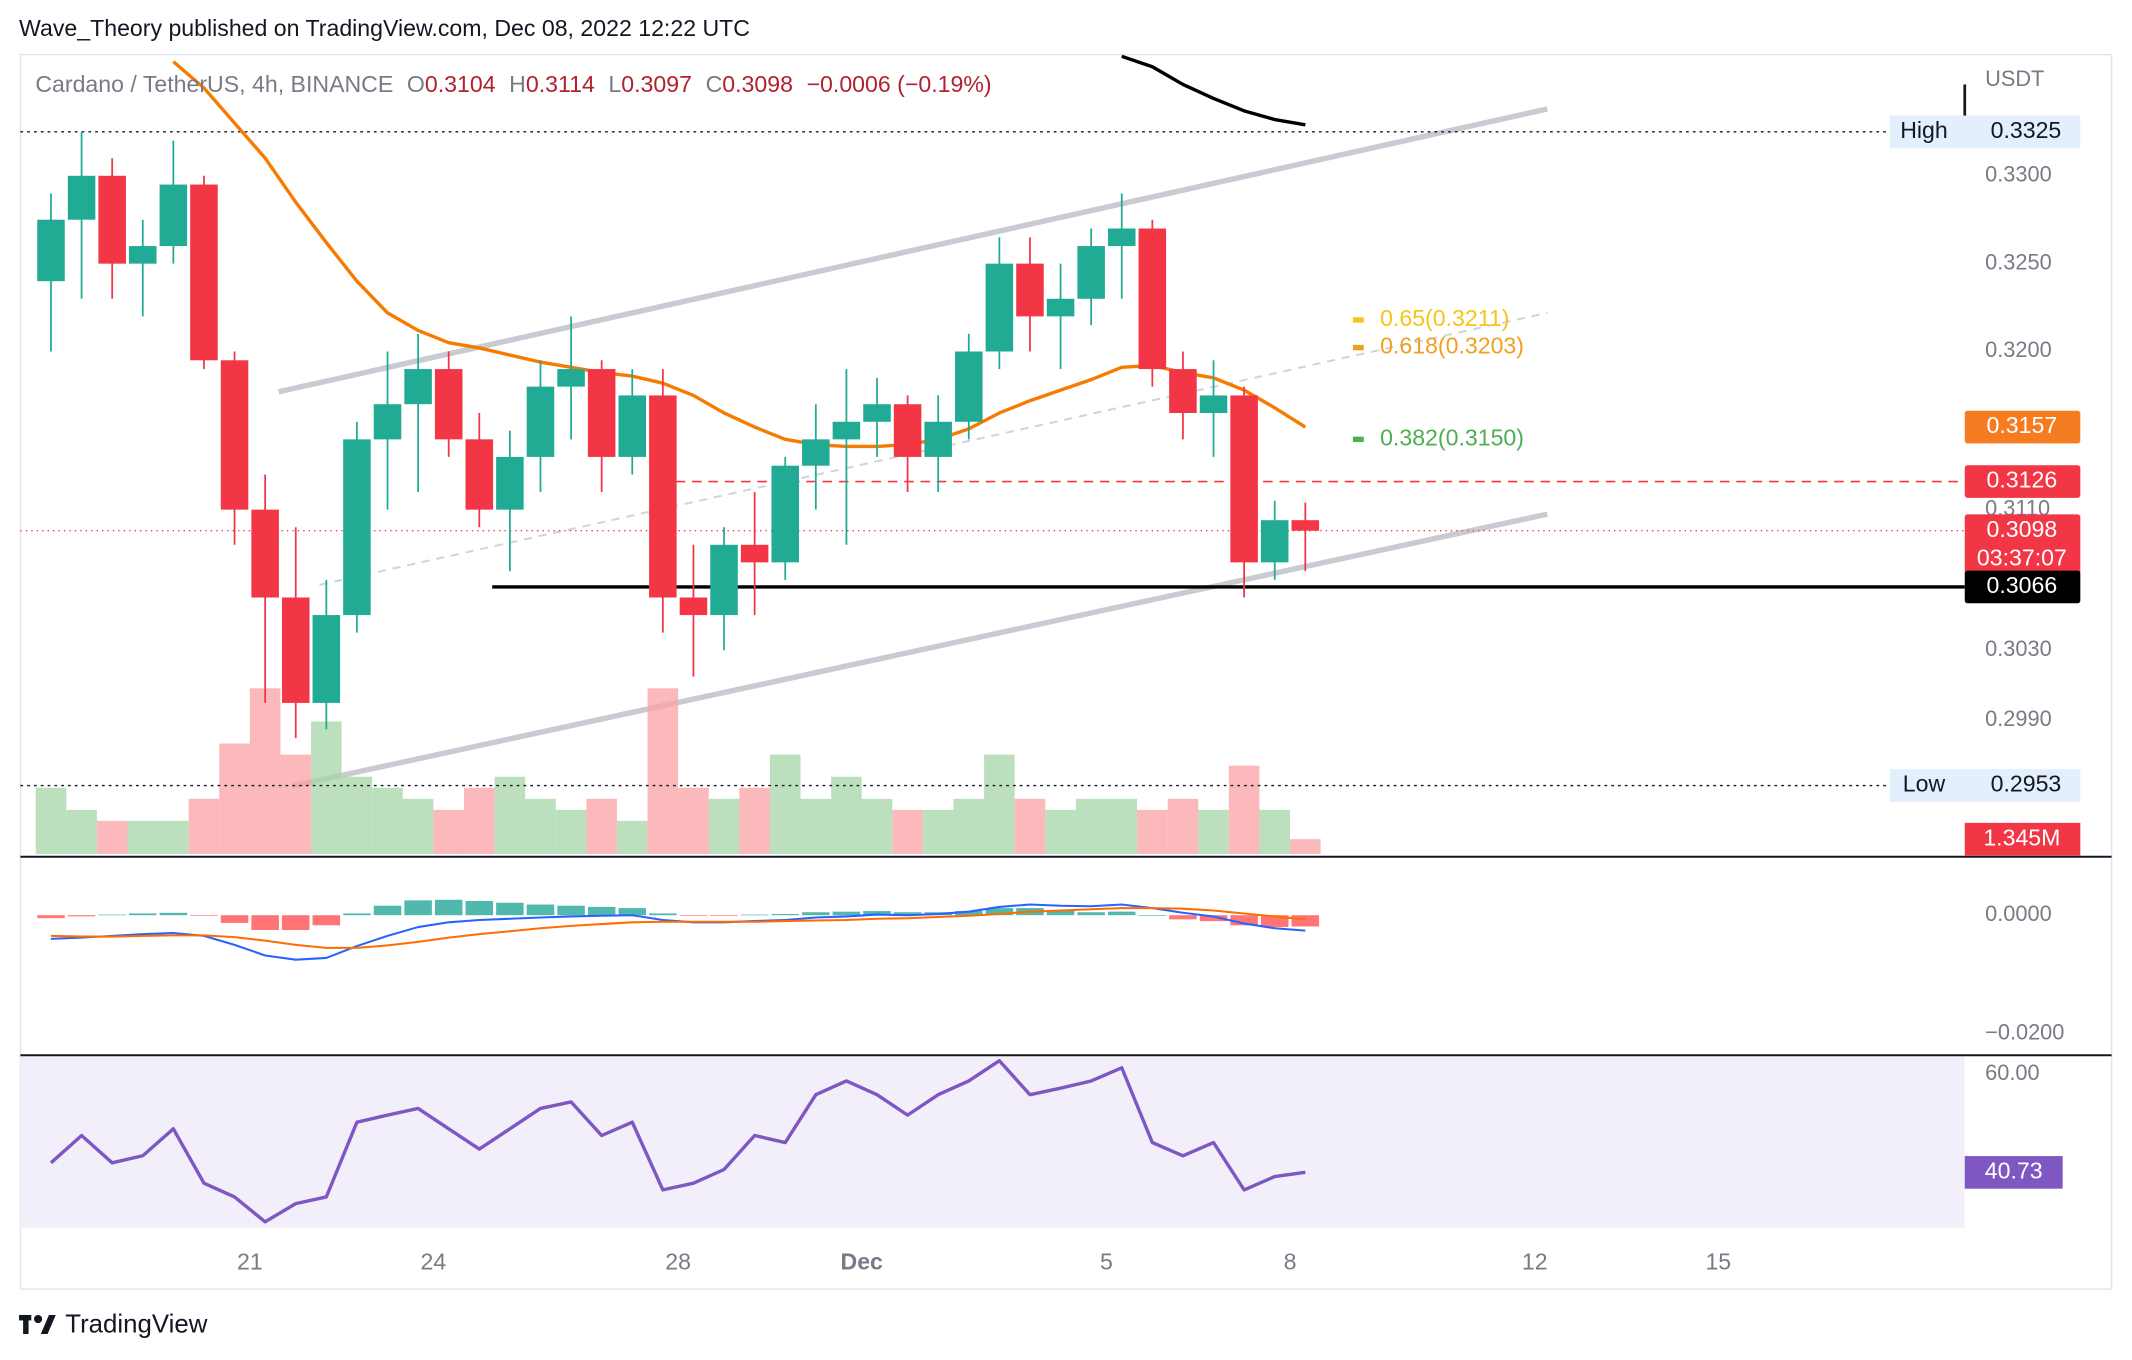 This screenshot has width=2132, height=1360. What do you see at coordinates (2022, 481) in the screenshot?
I see `resistance-tag-box` at bounding box center [2022, 481].